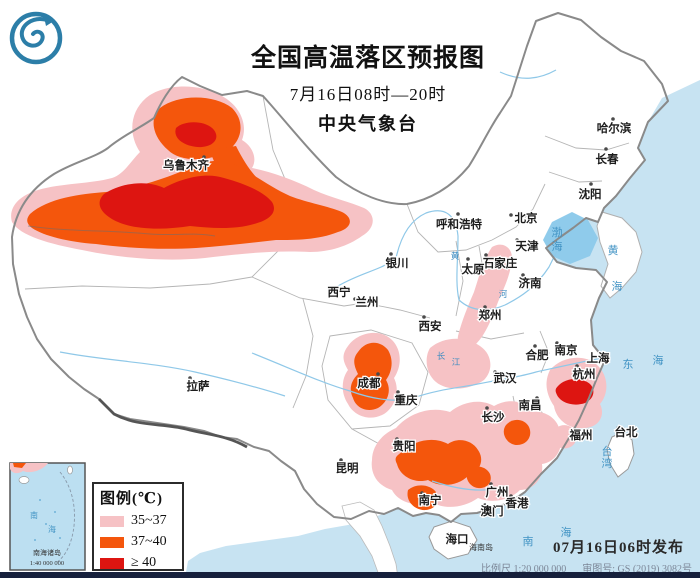 The height and width of the screenshot is (578, 700). What do you see at coordinates (618, 548) in the screenshot?
I see `release-timestamp: 07月16日06时发布` at bounding box center [618, 548].